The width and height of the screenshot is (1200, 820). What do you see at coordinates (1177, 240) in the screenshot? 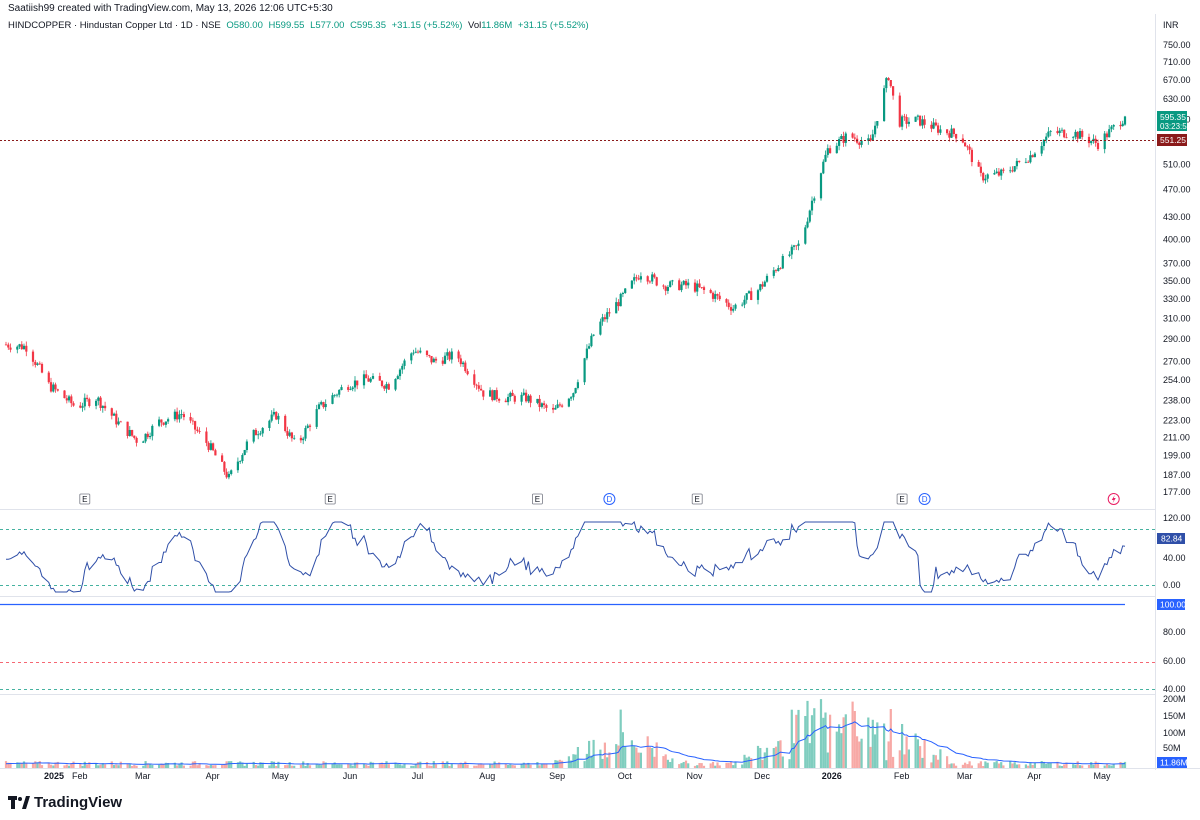
I see `price-tick: 400.00` at bounding box center [1177, 240].